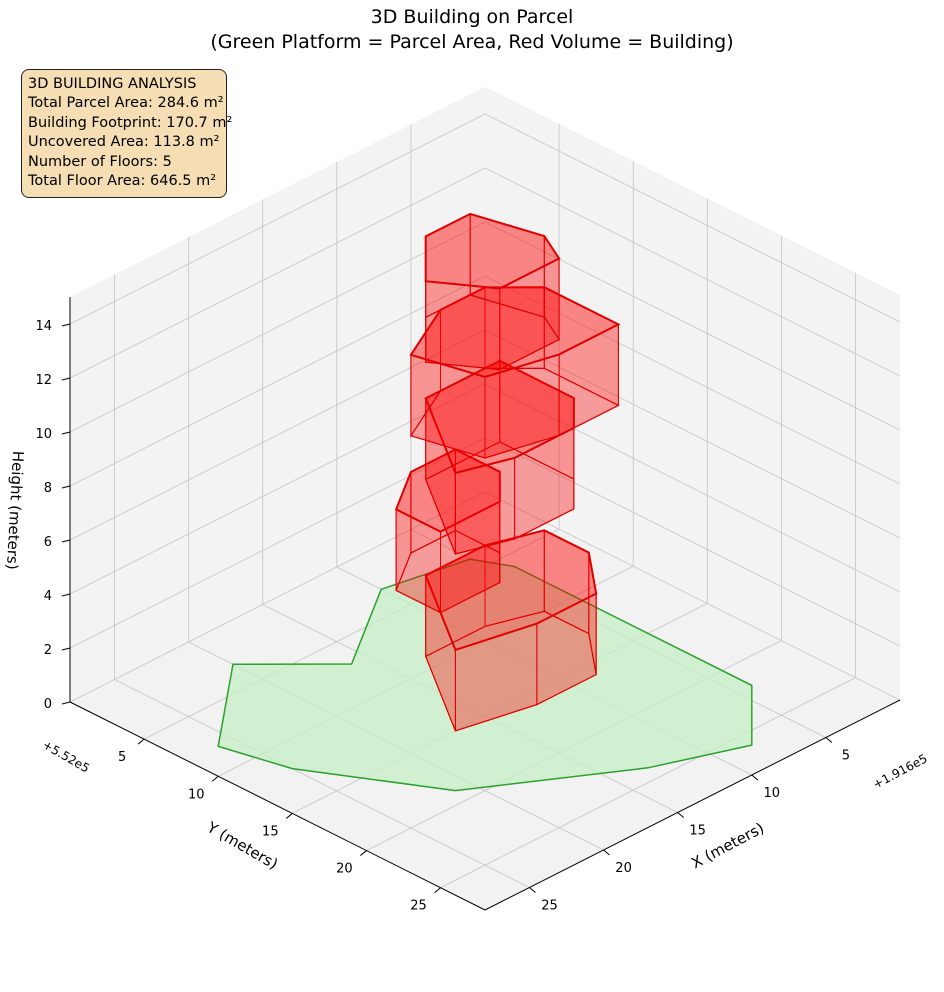 The image size is (944, 992). I want to click on x-axis-line, so click(692, 805).